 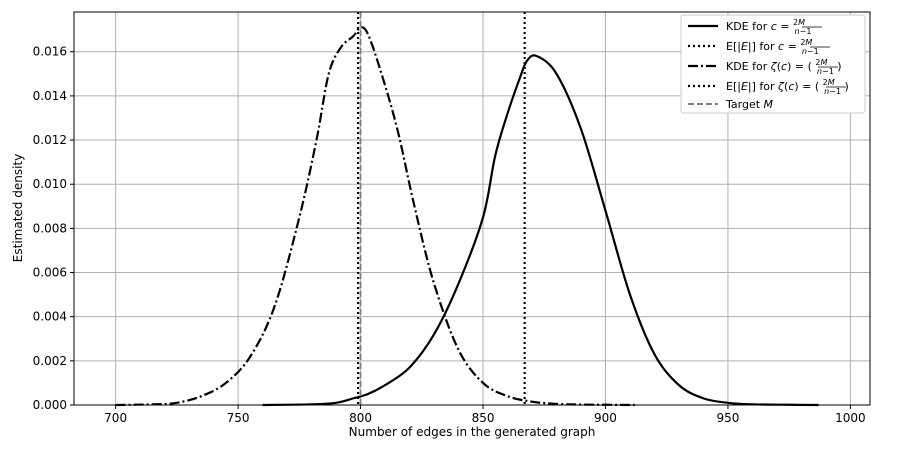 I want to click on y-tick-label: 0.004, so click(x=50, y=317).